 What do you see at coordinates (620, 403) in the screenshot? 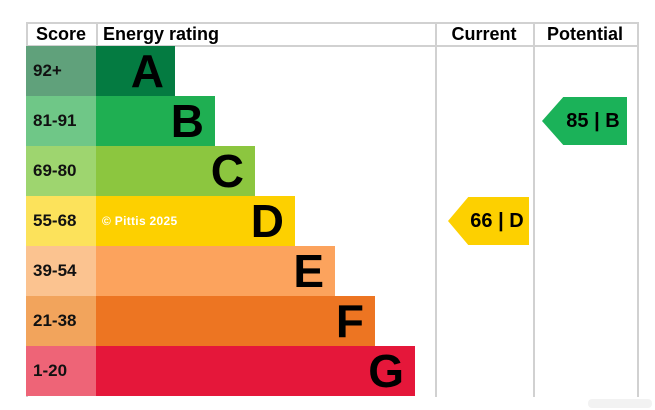
I see `faint-logo-mark` at bounding box center [620, 403].